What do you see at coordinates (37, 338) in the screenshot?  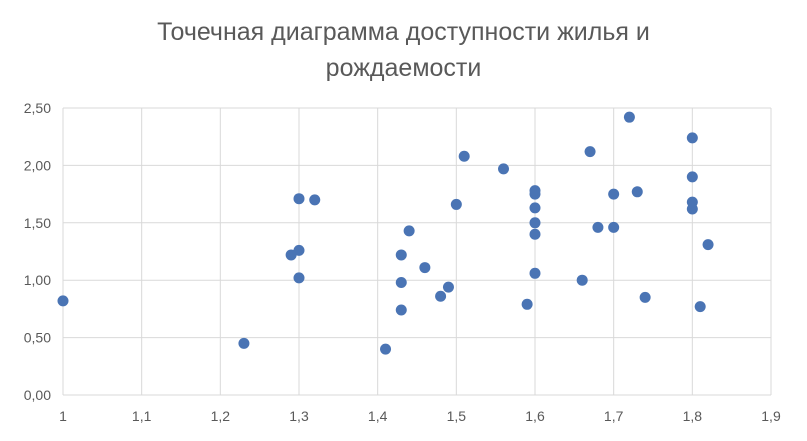 I see `y-tick-label: 0,50` at bounding box center [37, 338].